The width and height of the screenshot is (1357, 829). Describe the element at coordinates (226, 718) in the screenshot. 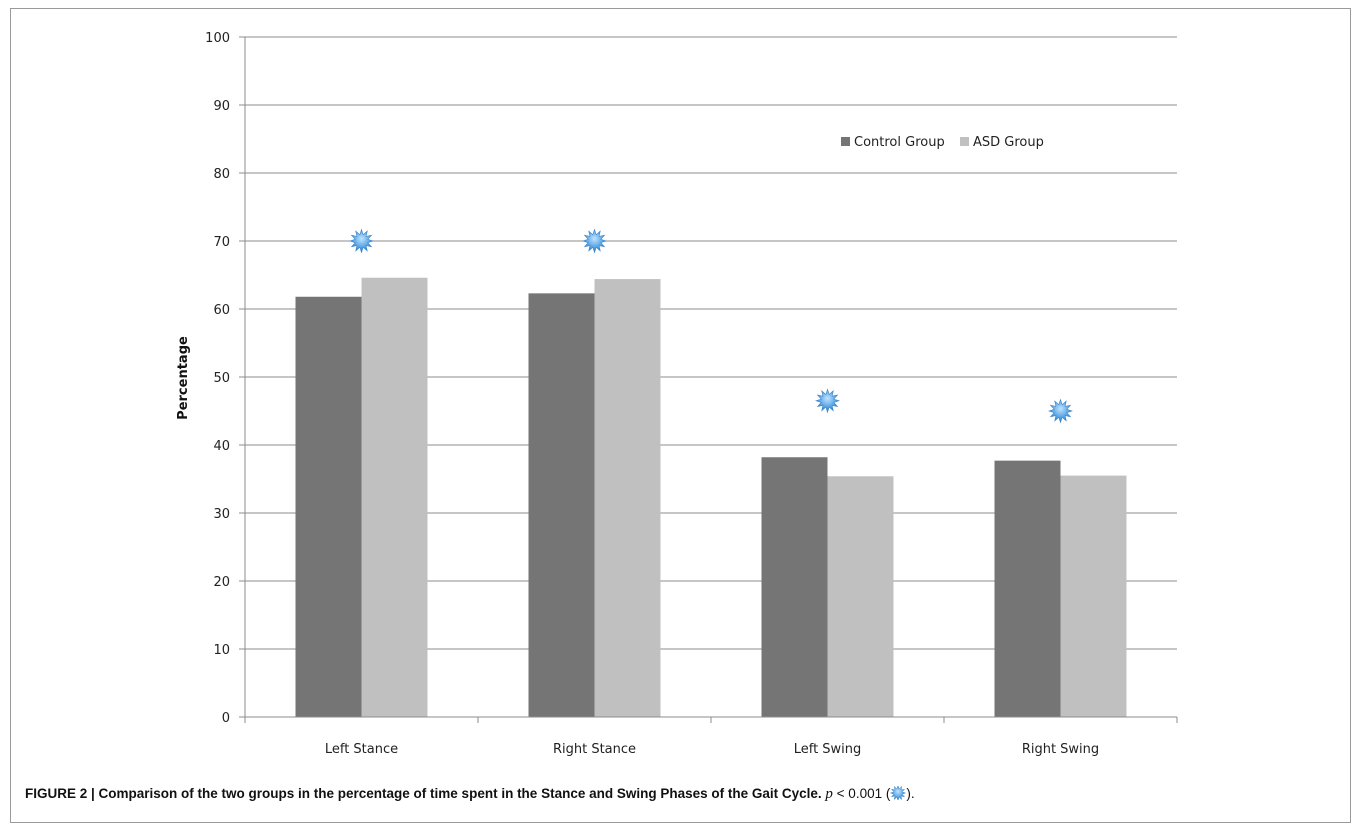

I see `y-tick-label: 0` at that location.